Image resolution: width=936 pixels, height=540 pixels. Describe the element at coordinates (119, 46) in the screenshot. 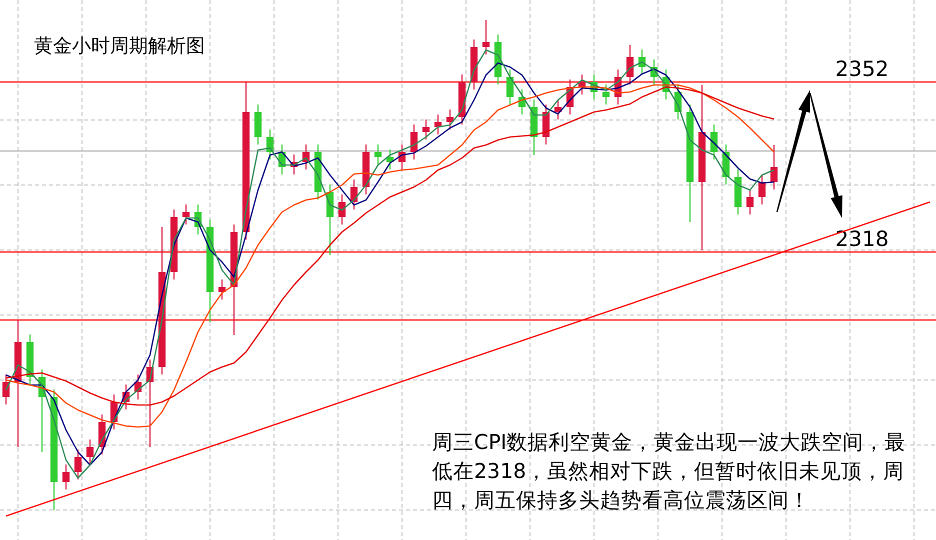

I see `text: 黄金小时周期解析图` at that location.